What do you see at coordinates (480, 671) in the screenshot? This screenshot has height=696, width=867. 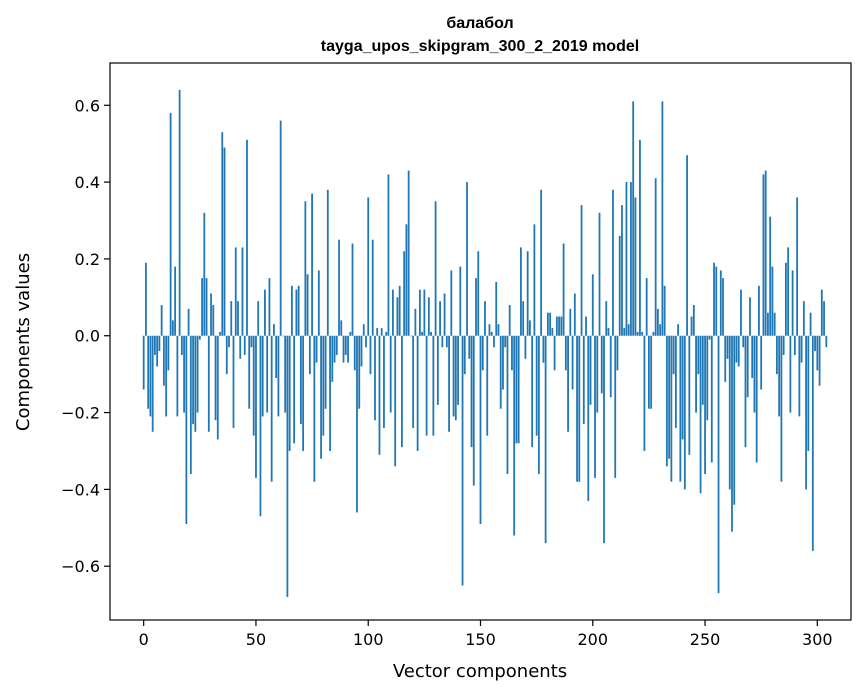 I see `x-axis-label: Vector components` at bounding box center [480, 671].